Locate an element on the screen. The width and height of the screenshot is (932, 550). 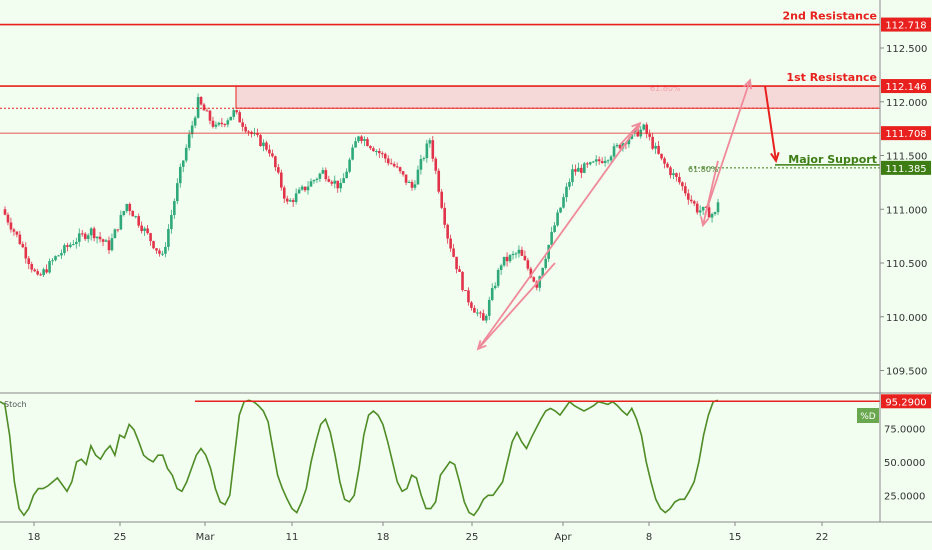
support-fib-label: 61.80% is located at coordinates (703, 169).